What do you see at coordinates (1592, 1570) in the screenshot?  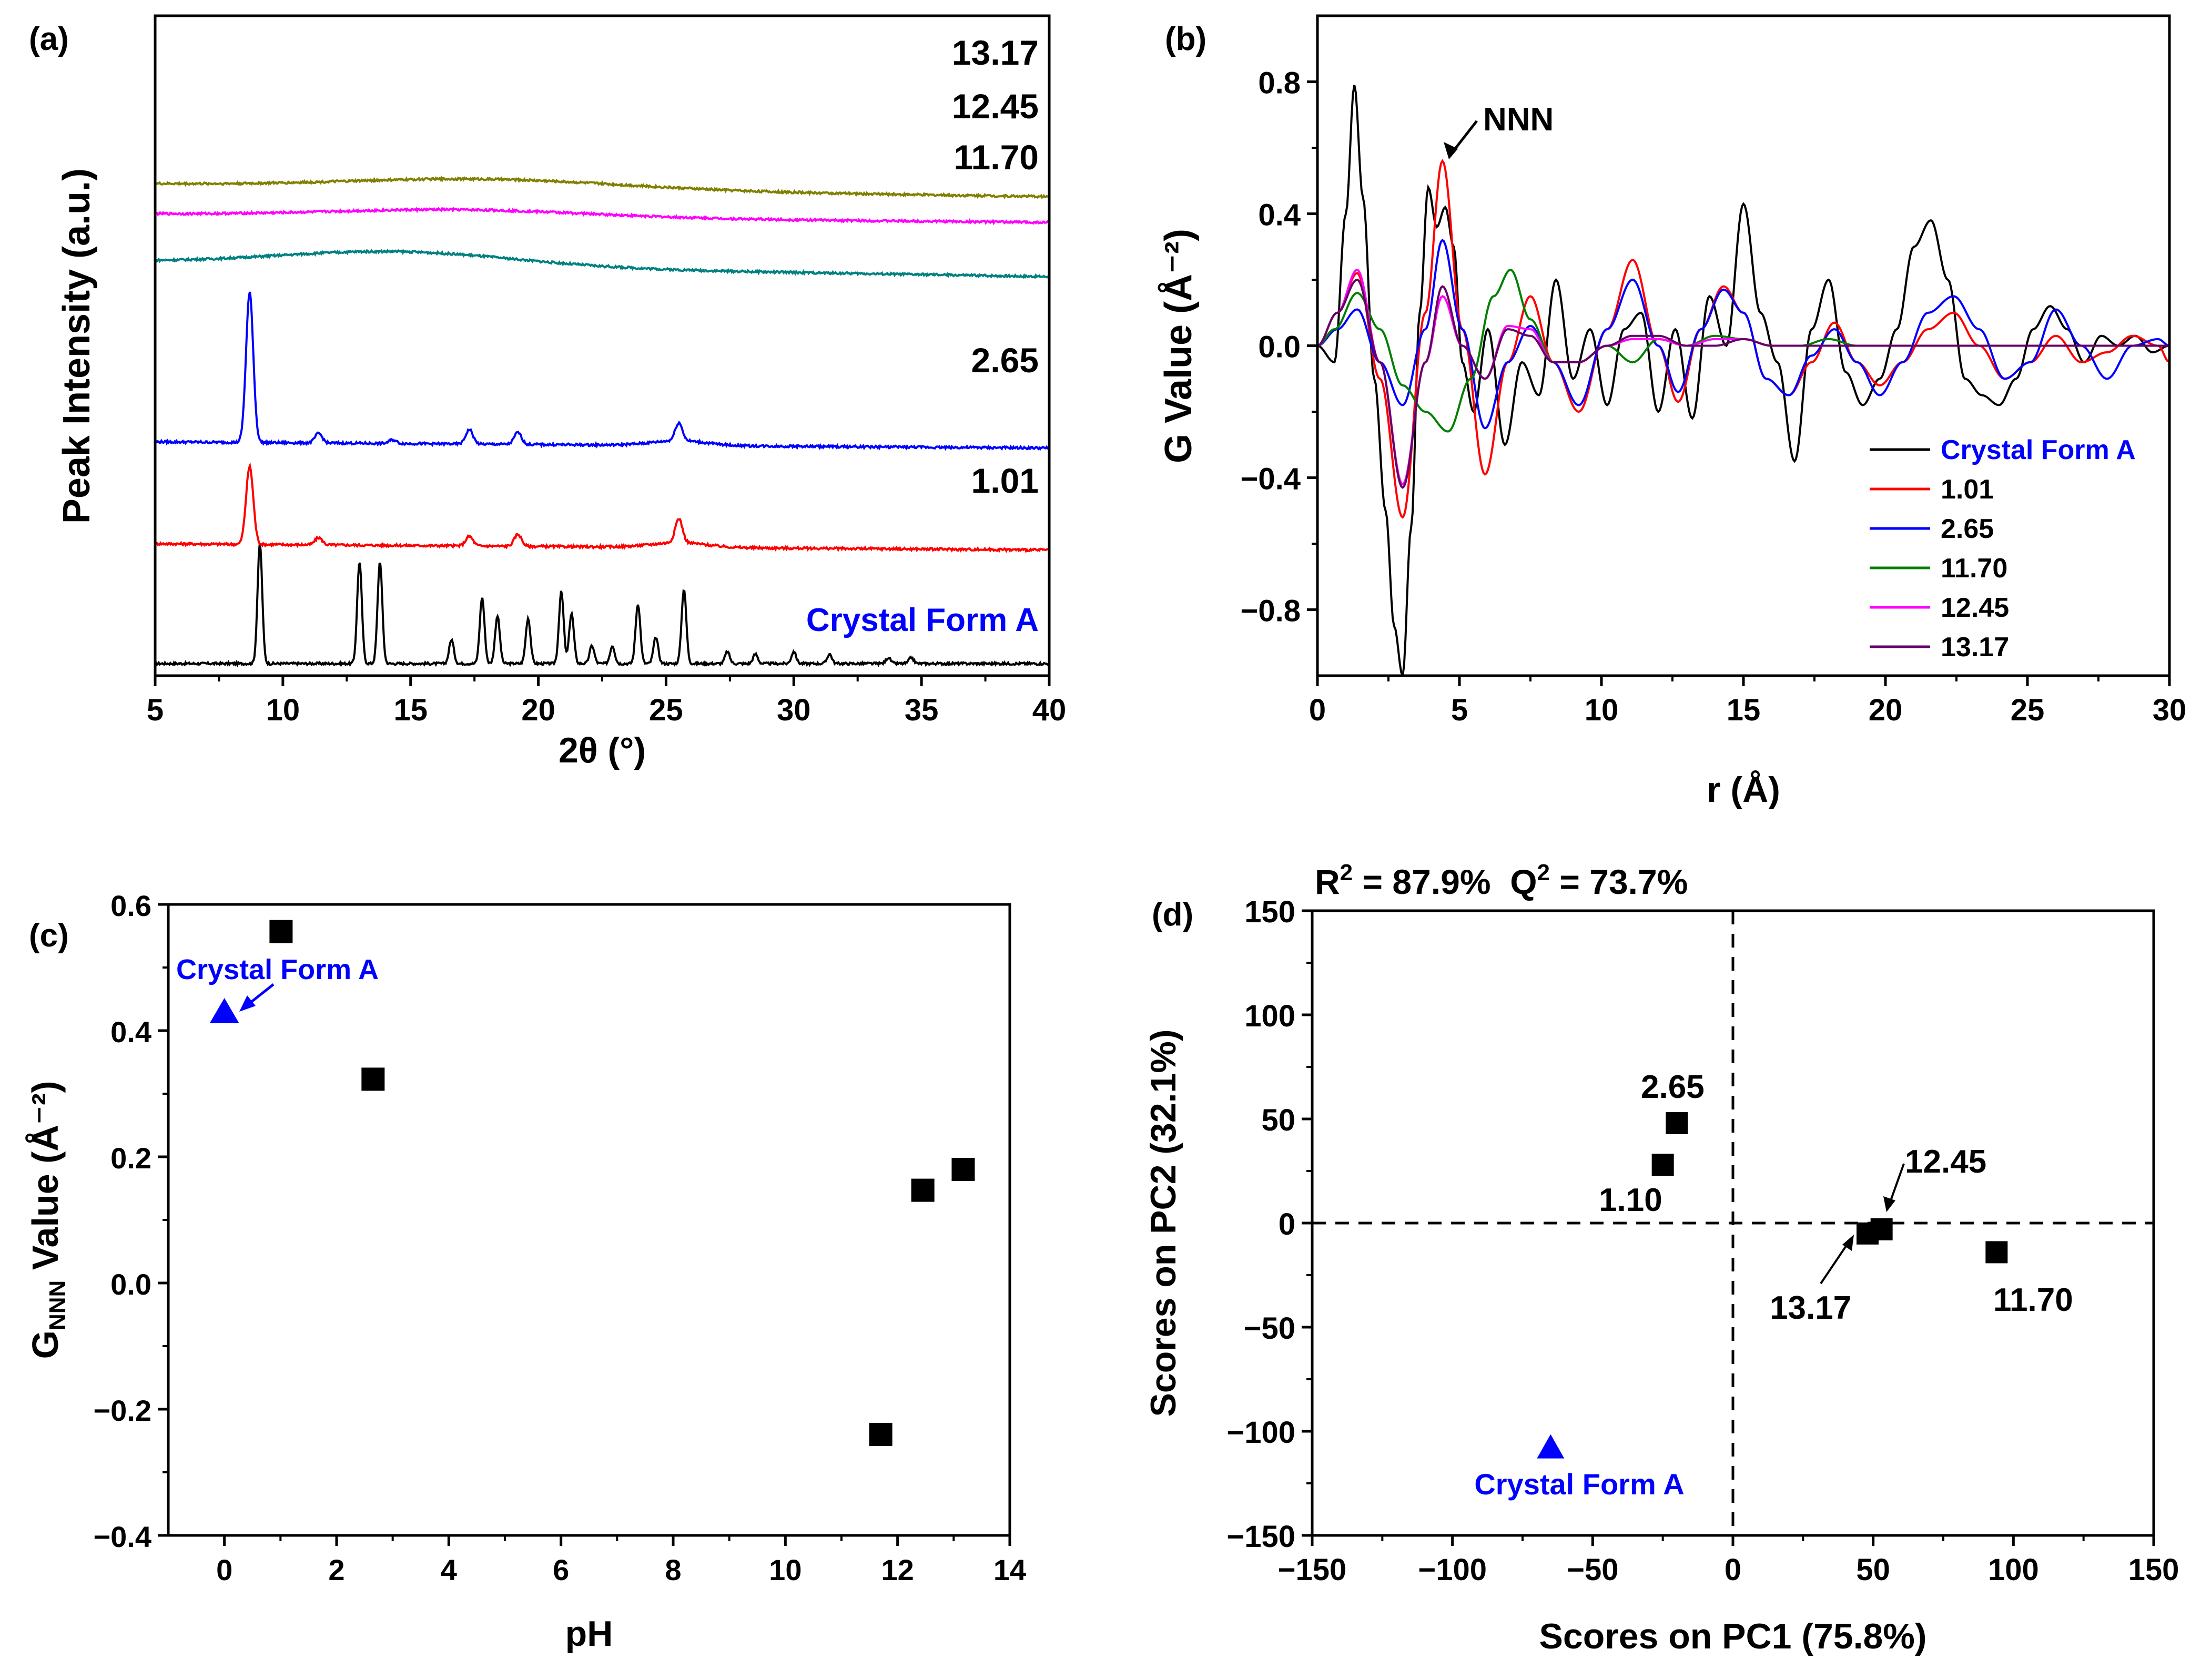 I see `panel-d-x-tick-label: −50` at bounding box center [1592, 1570].